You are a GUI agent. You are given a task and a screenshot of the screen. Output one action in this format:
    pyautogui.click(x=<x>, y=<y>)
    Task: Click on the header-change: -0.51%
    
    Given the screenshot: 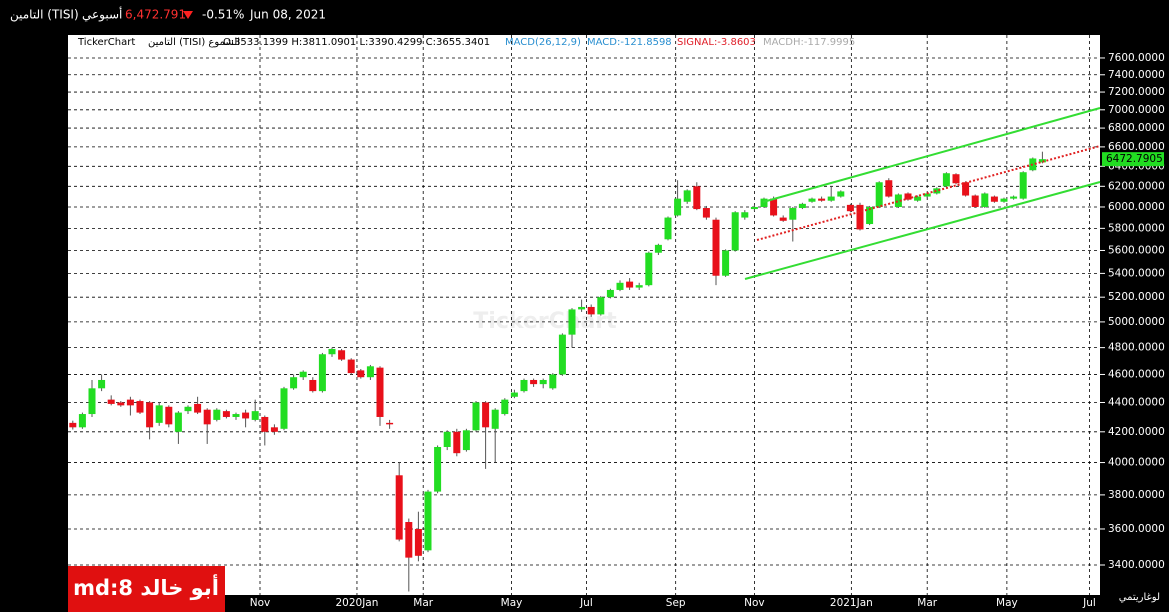 What is the action you would take?
    pyautogui.click(x=223, y=15)
    